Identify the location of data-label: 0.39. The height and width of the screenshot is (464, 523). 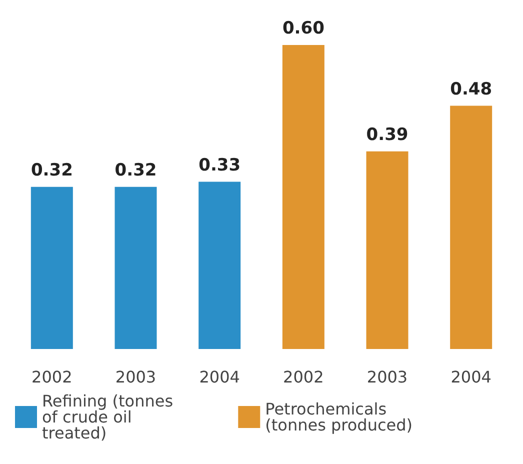
(387, 134).